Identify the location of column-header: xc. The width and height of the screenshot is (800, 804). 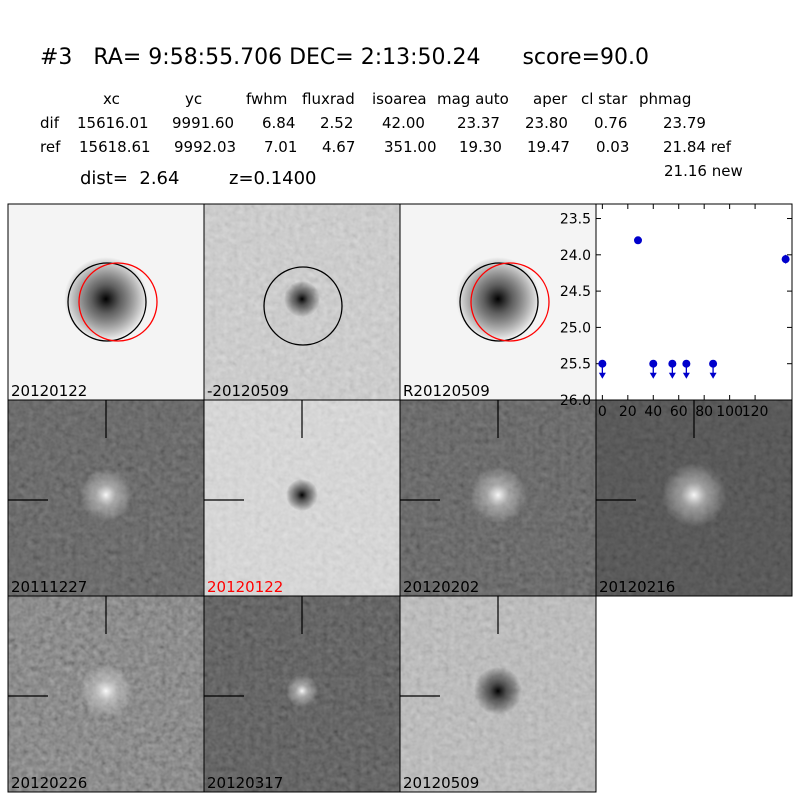
(111, 99).